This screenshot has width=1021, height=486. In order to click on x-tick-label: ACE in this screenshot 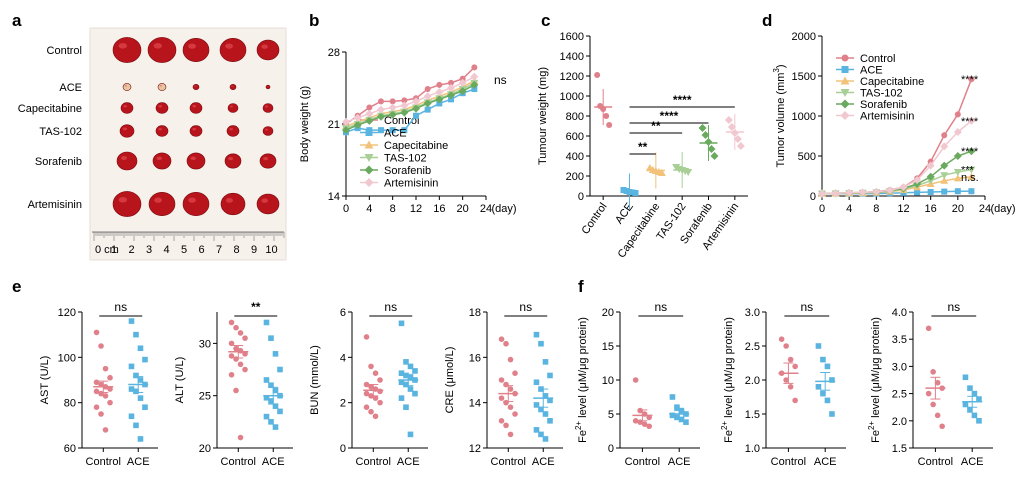, I will do `click(138, 462)`.